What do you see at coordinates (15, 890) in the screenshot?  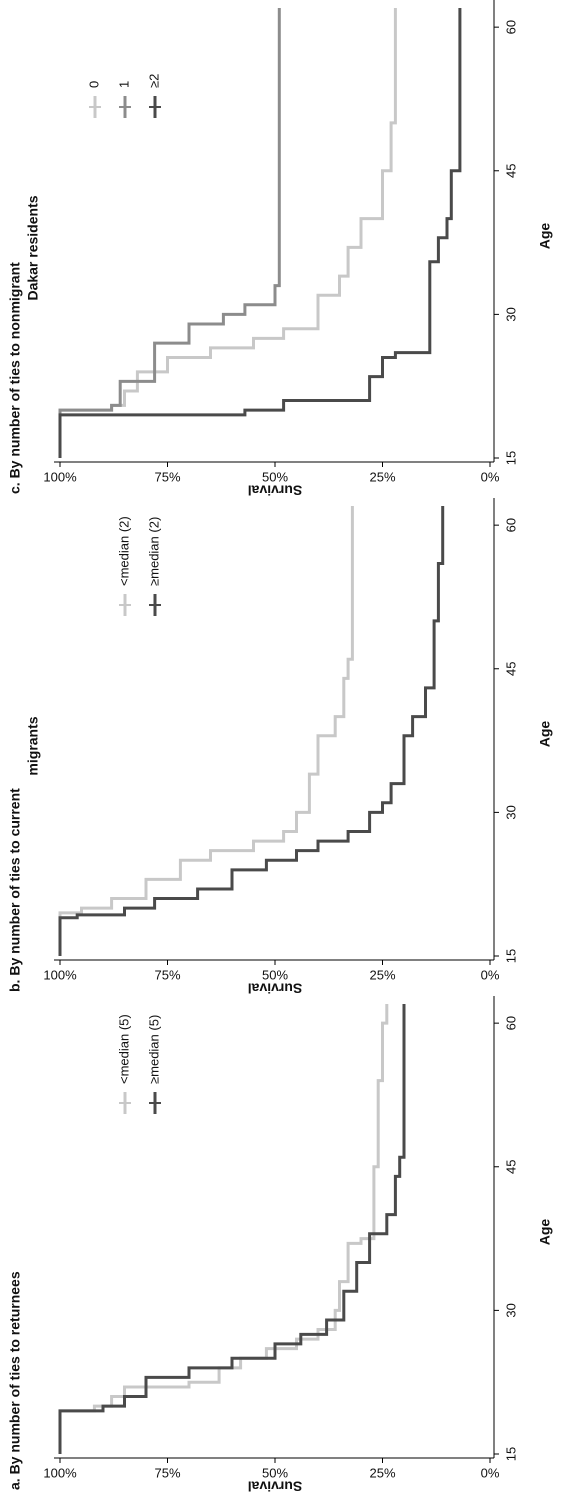 I see `chart-title: b. By number of ties to current` at bounding box center [15, 890].